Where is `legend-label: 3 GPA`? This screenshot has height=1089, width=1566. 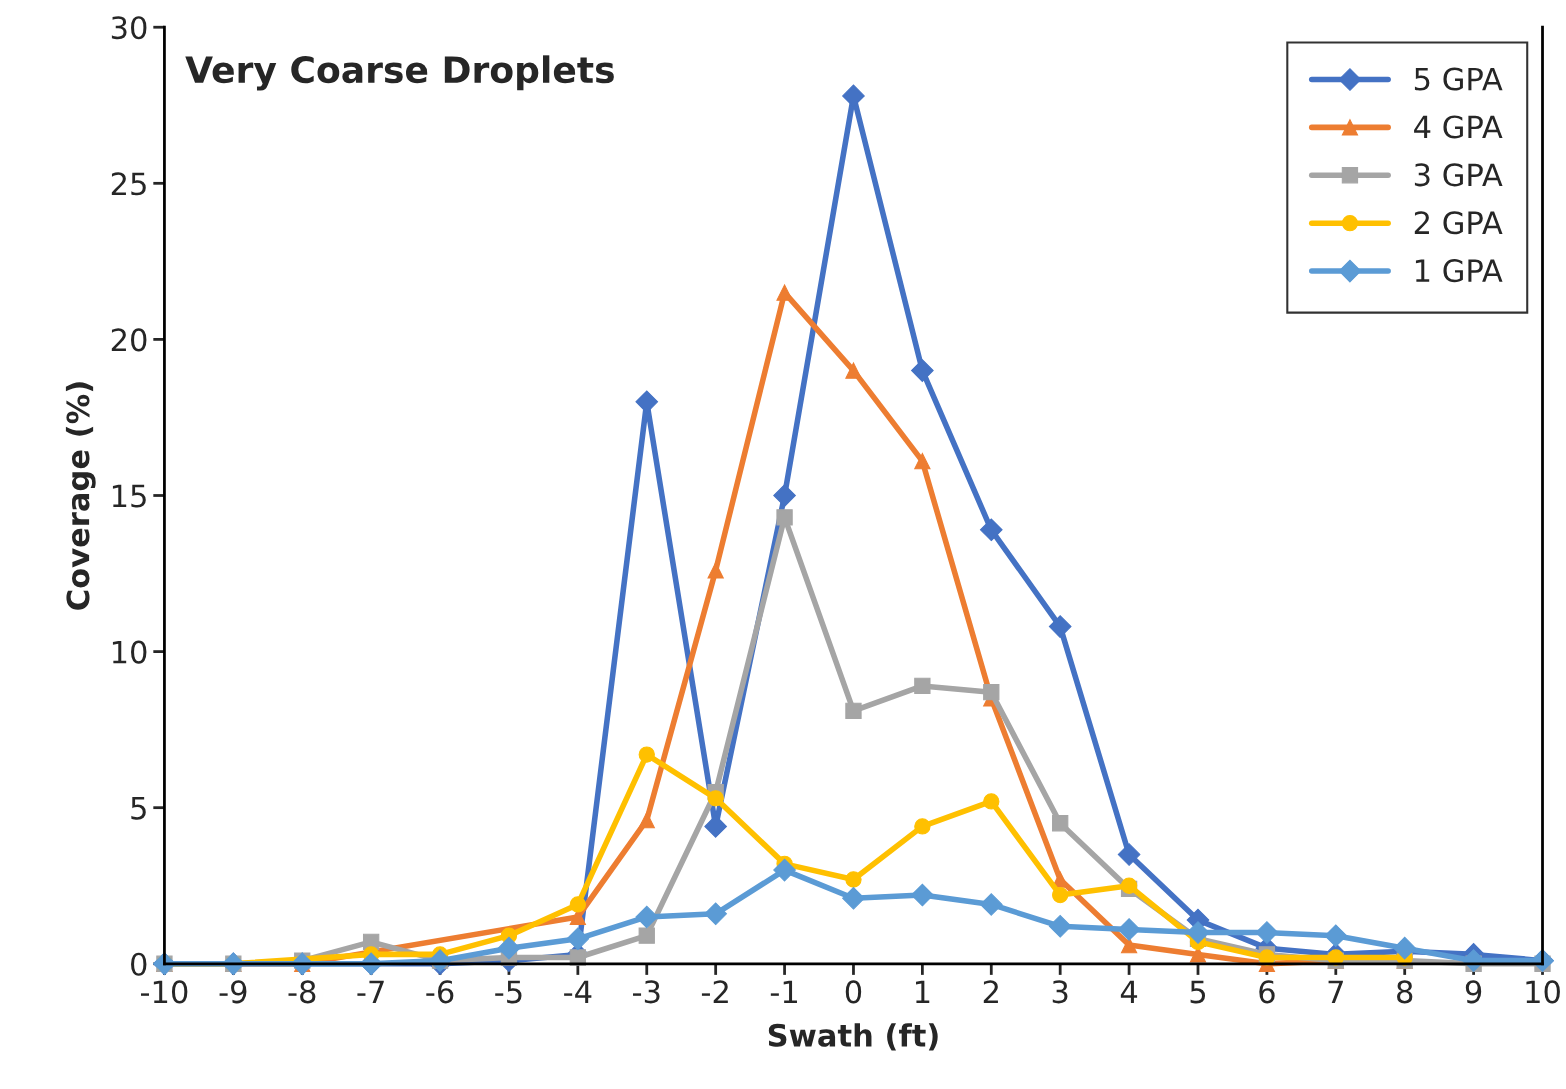
legend-label: 3 GPA is located at coordinates (1458, 175).